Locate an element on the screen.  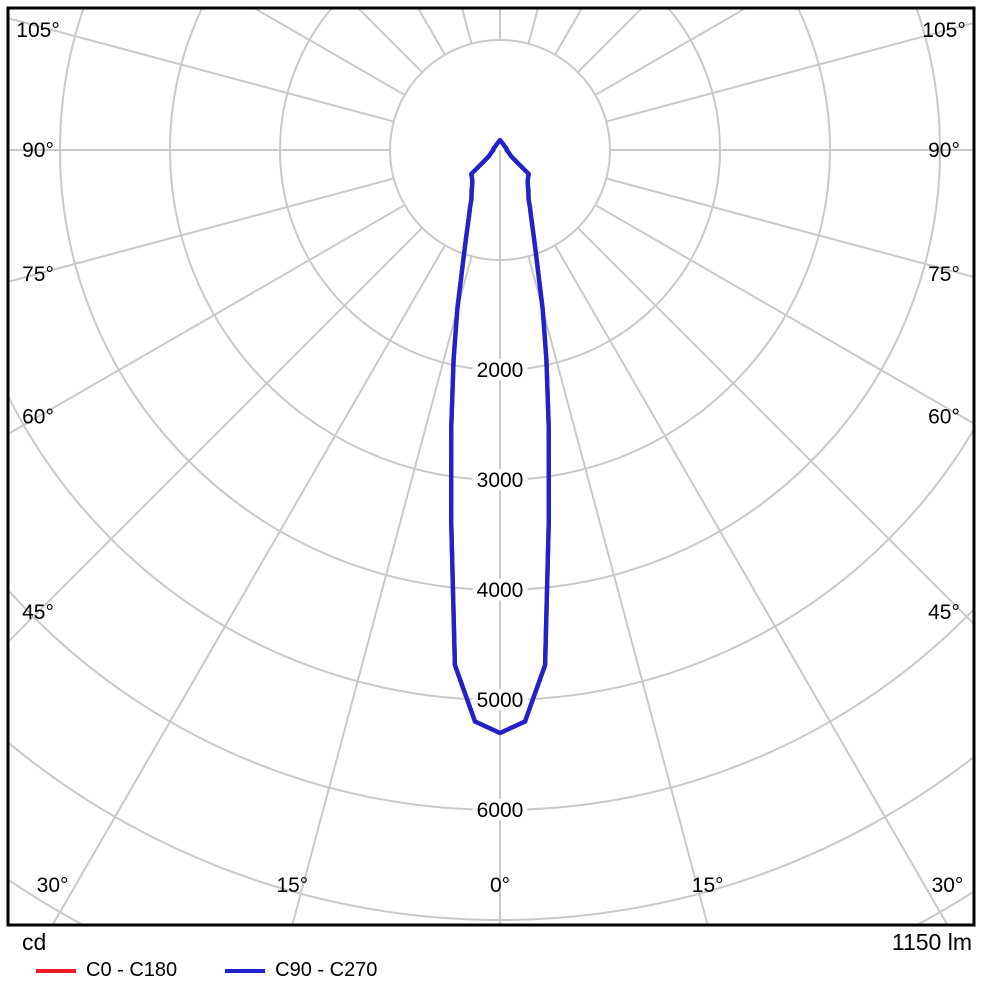
radial-tick-label: 3000 is located at coordinates (500, 480).